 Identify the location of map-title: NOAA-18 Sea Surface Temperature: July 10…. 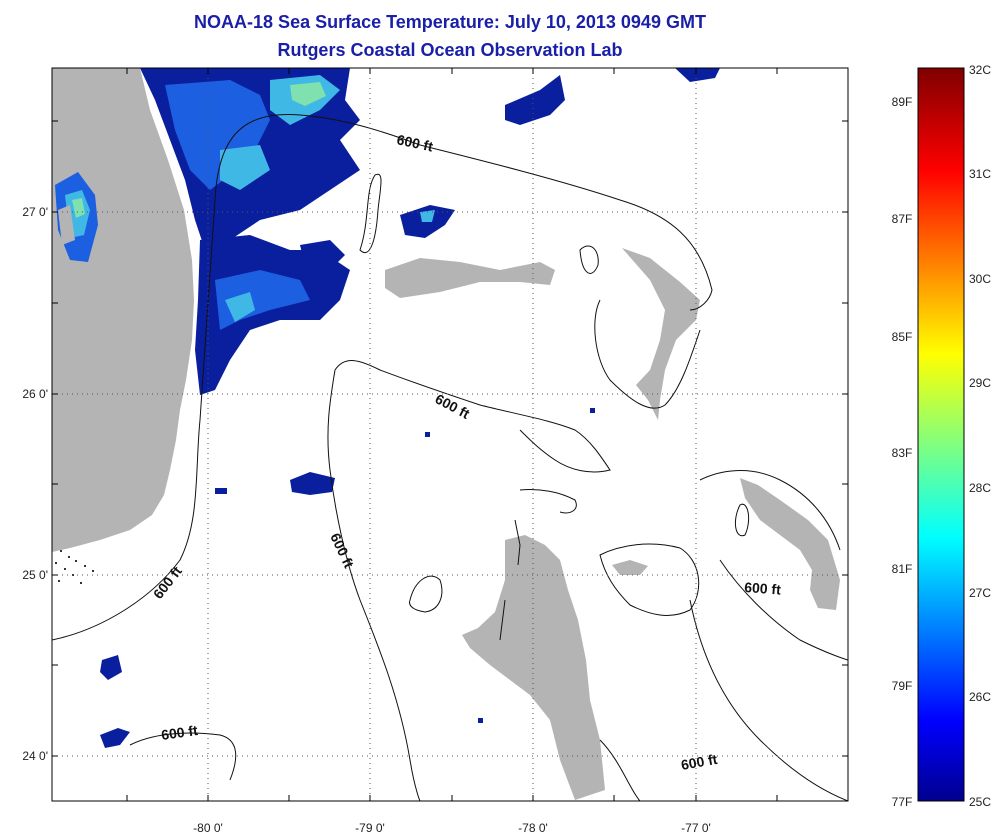
(450, 22).